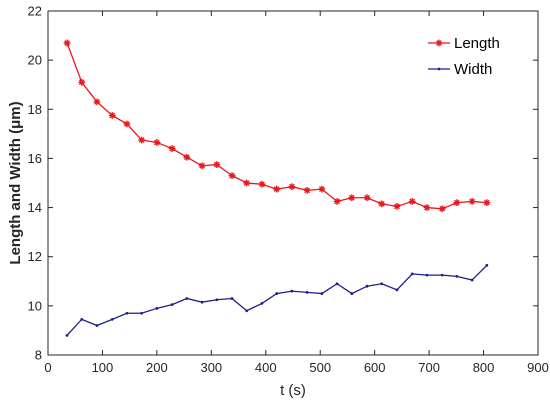 This screenshot has height=403, width=550. What do you see at coordinates (35, 60) in the screenshot?
I see `y-tick-label: 20` at bounding box center [35, 60].